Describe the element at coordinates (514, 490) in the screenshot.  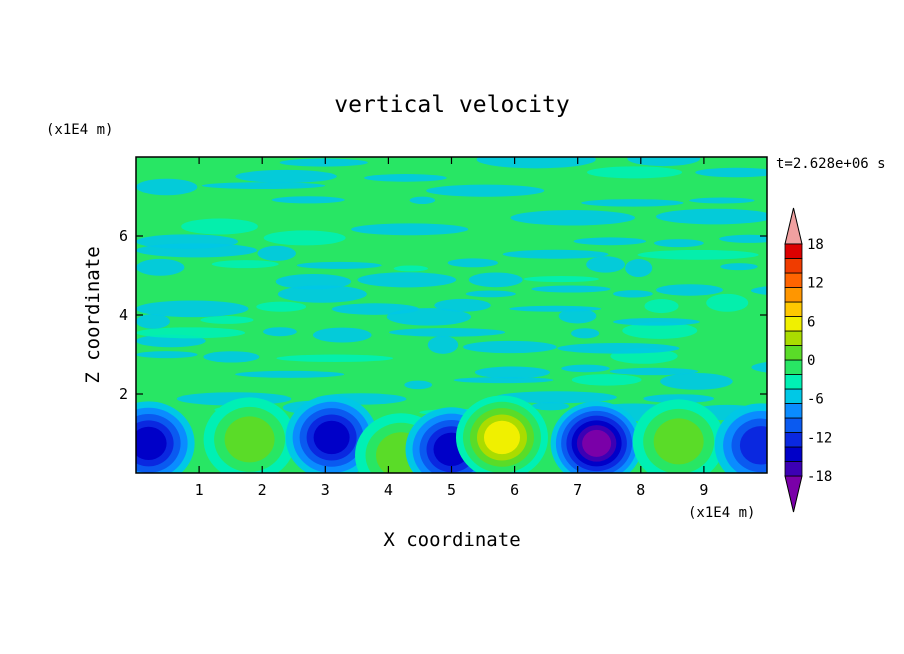
I see `x-tick-label: 6` at that location.